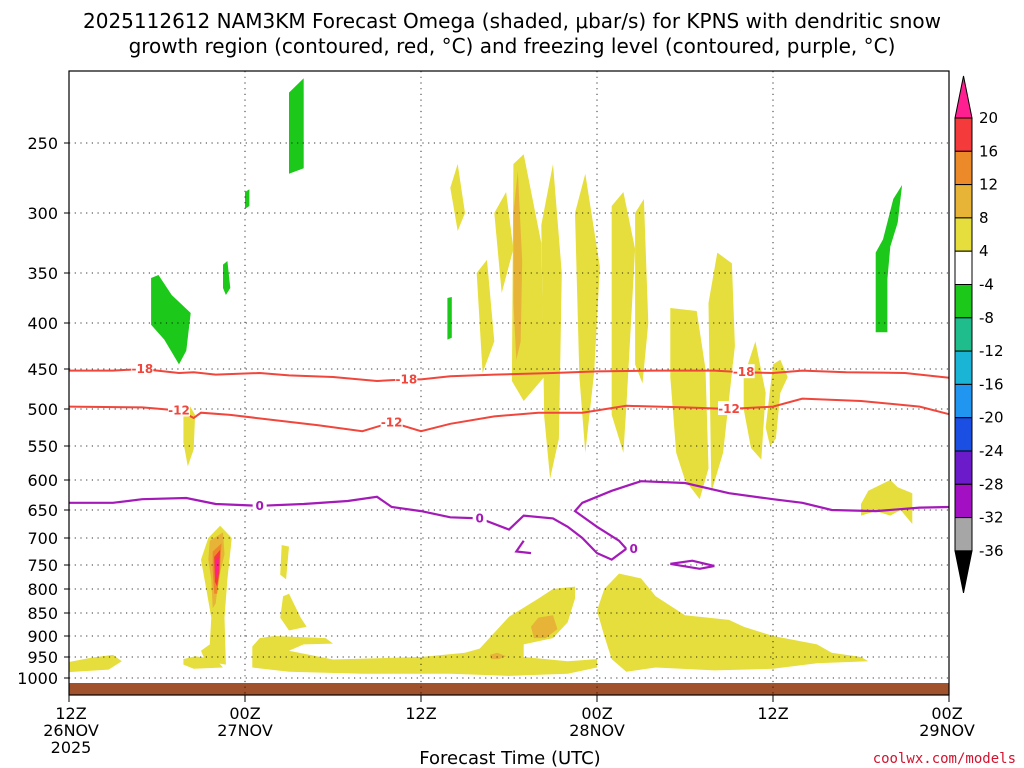 This screenshot has width=1024, height=768. Describe the element at coordinates (509, 758) in the screenshot. I see `x-axis-label: Forecast Time (UTC)` at that location.